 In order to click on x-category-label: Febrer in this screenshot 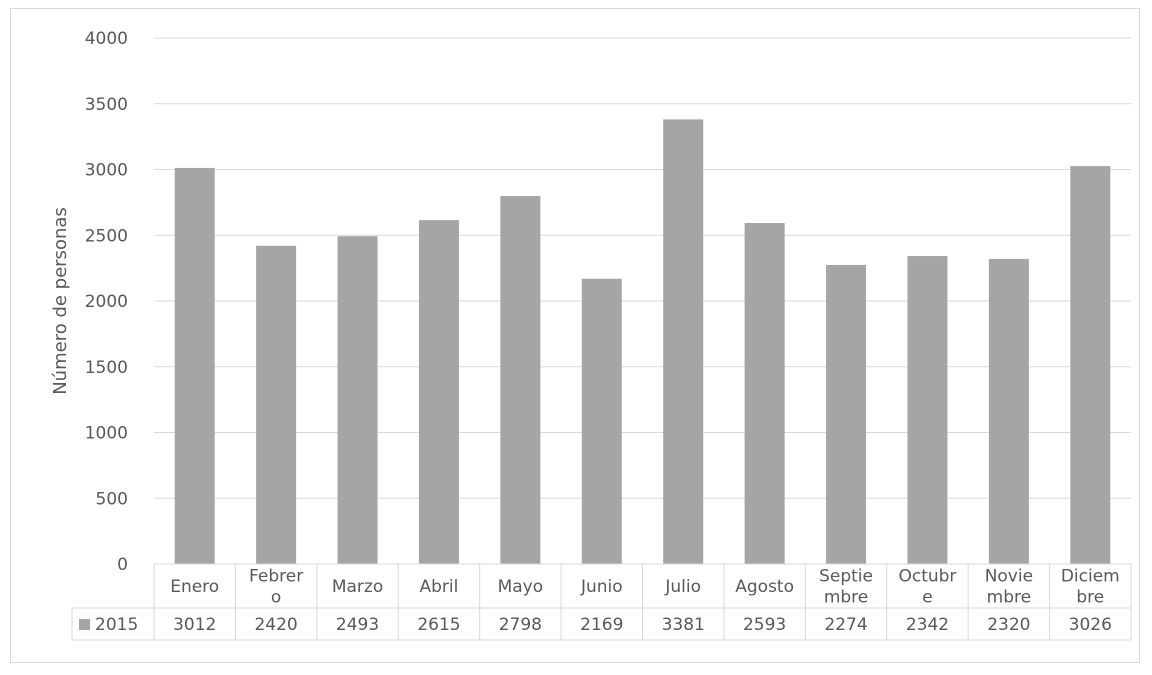, I will do `click(276, 577)`.